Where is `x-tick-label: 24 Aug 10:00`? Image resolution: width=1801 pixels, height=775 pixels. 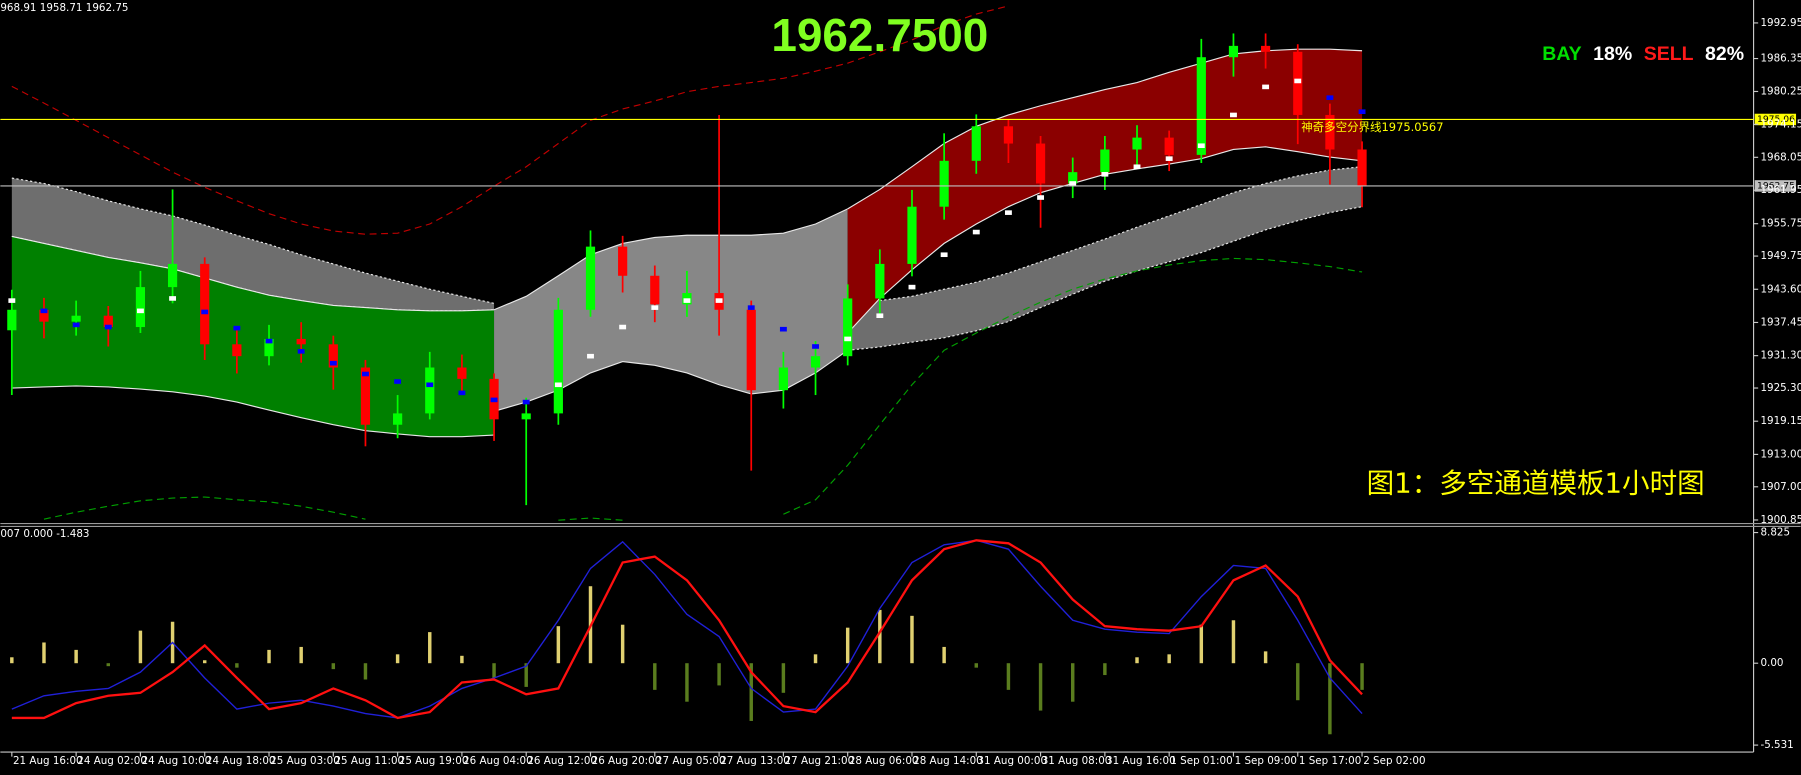 x-tick-label: 24 Aug 10:00 is located at coordinates (177, 761).